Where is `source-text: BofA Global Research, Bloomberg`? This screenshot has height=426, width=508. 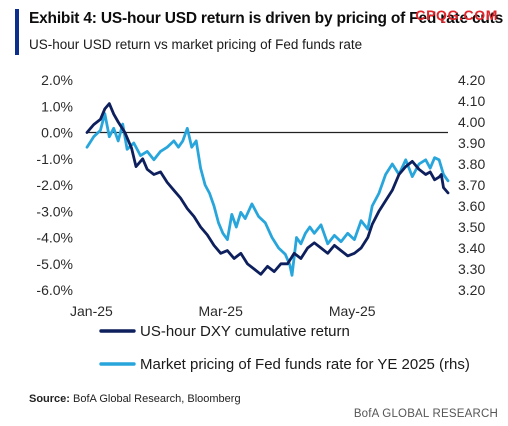 source-text: BofA Global Research, Bloomberg is located at coordinates (157, 399).